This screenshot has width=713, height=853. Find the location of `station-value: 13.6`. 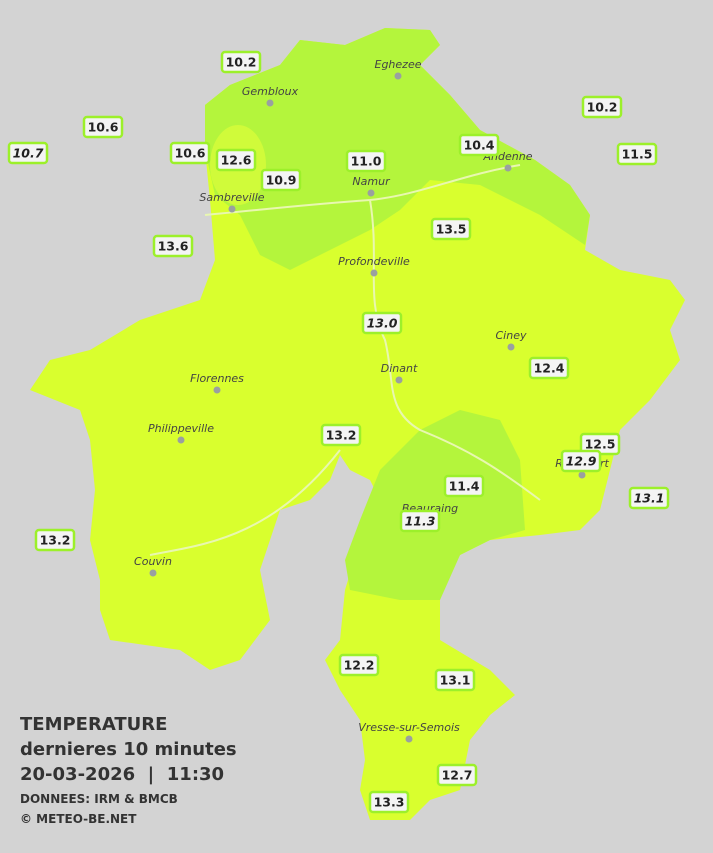

station-value: 13.6 is located at coordinates (173, 246).